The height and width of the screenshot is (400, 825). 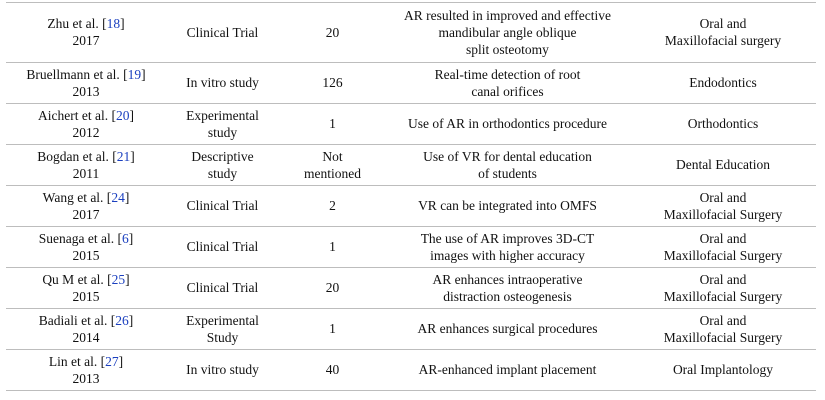 I want to click on field-line: Dental Education, so click(x=723, y=164).